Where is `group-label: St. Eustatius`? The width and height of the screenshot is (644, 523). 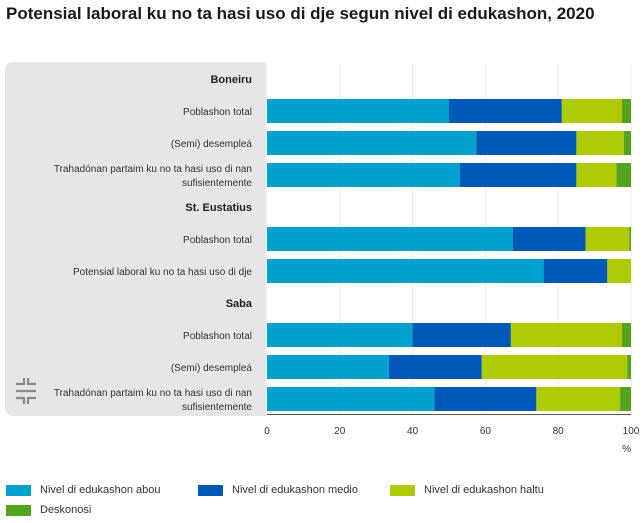 group-label: St. Eustatius is located at coordinates (218, 208).